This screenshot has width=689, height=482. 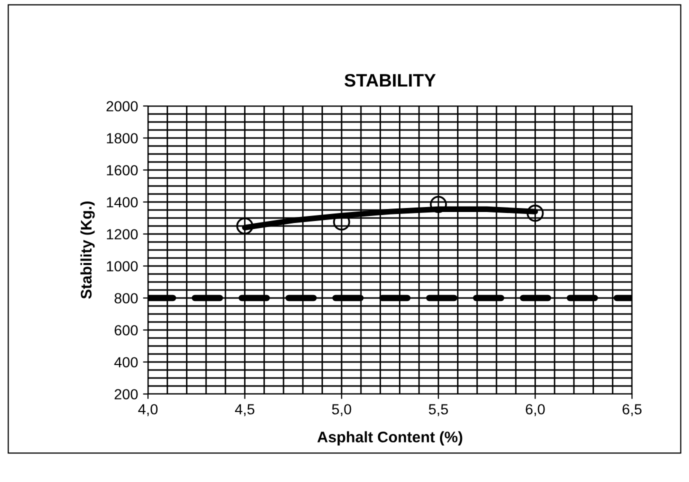 I want to click on y-tick-label: 1400, so click(x=122, y=202).